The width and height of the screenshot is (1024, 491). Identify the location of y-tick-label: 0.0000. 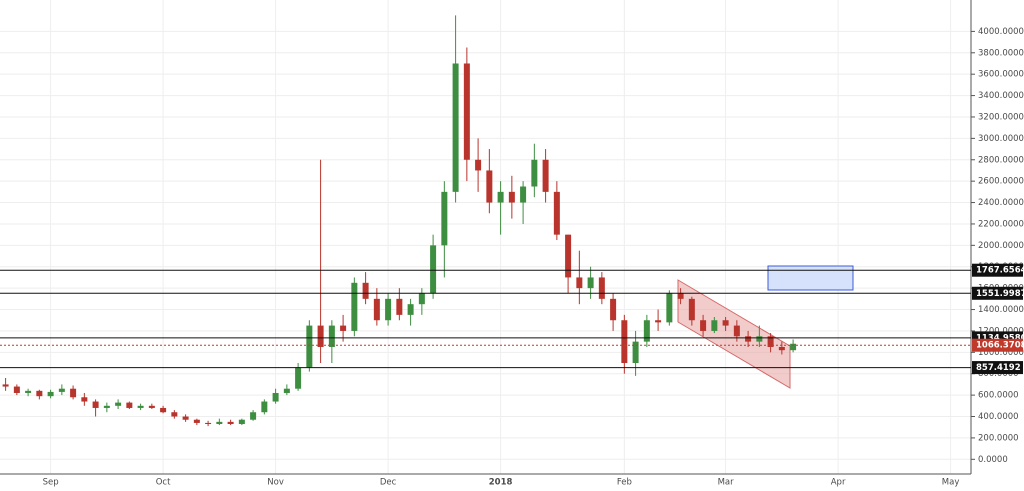
(993, 460).